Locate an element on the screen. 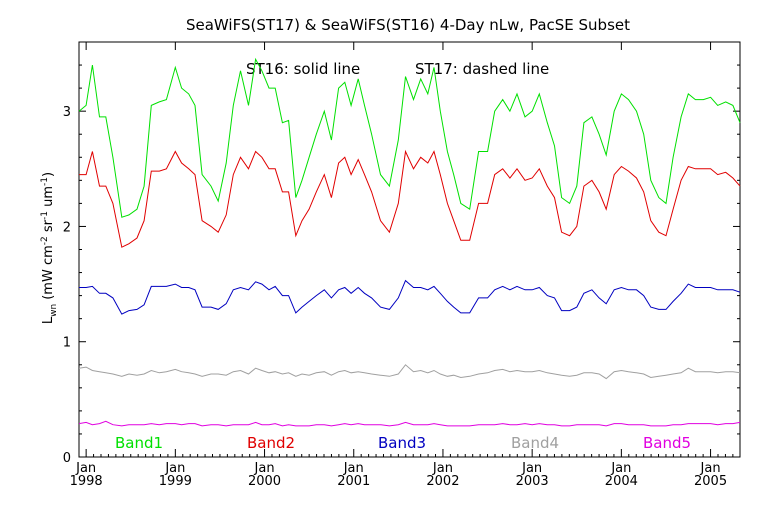 Image resolution: width=768 pixels, height=512 pixels. series-band4-line is located at coordinates (409, 372).